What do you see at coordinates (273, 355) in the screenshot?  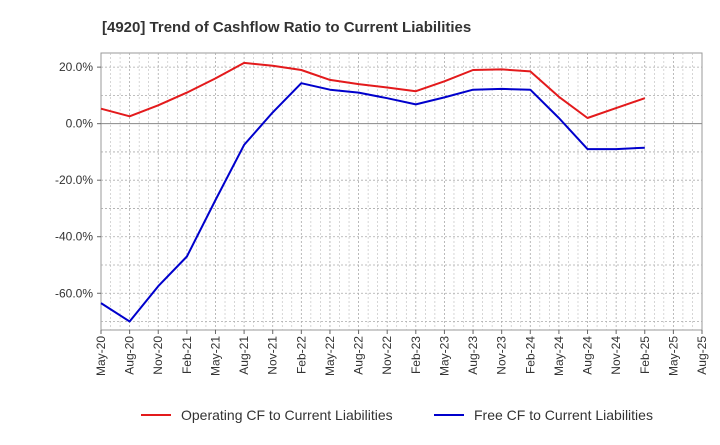 I see `x-tick-label: Nov-21` at bounding box center [273, 355].